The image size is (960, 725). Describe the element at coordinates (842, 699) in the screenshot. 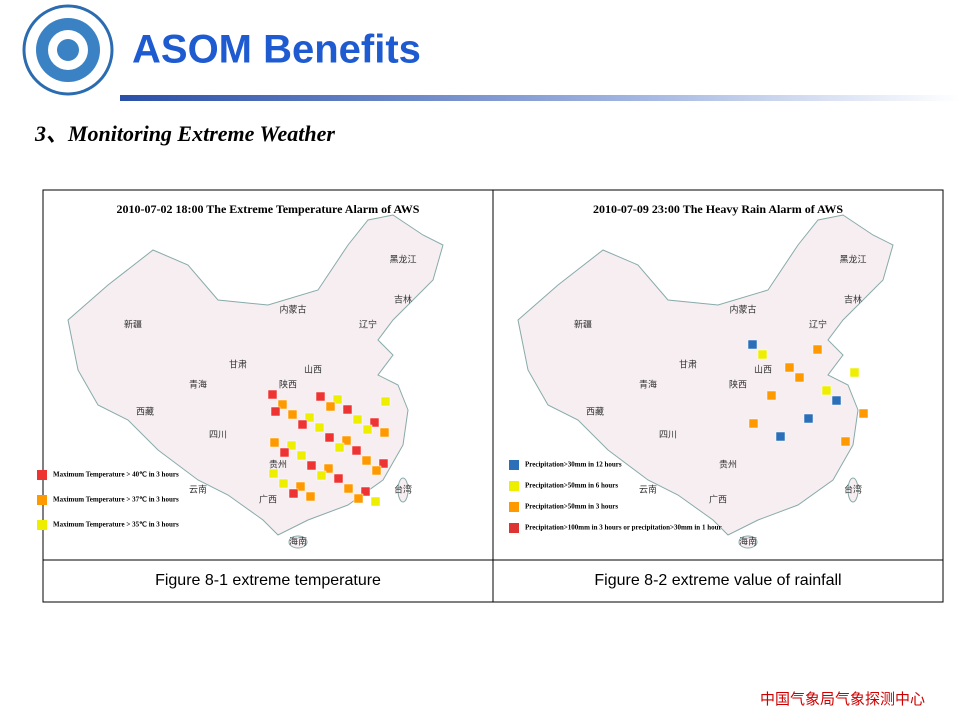

I see `footer: 中国气象局气象探测中心` at that location.